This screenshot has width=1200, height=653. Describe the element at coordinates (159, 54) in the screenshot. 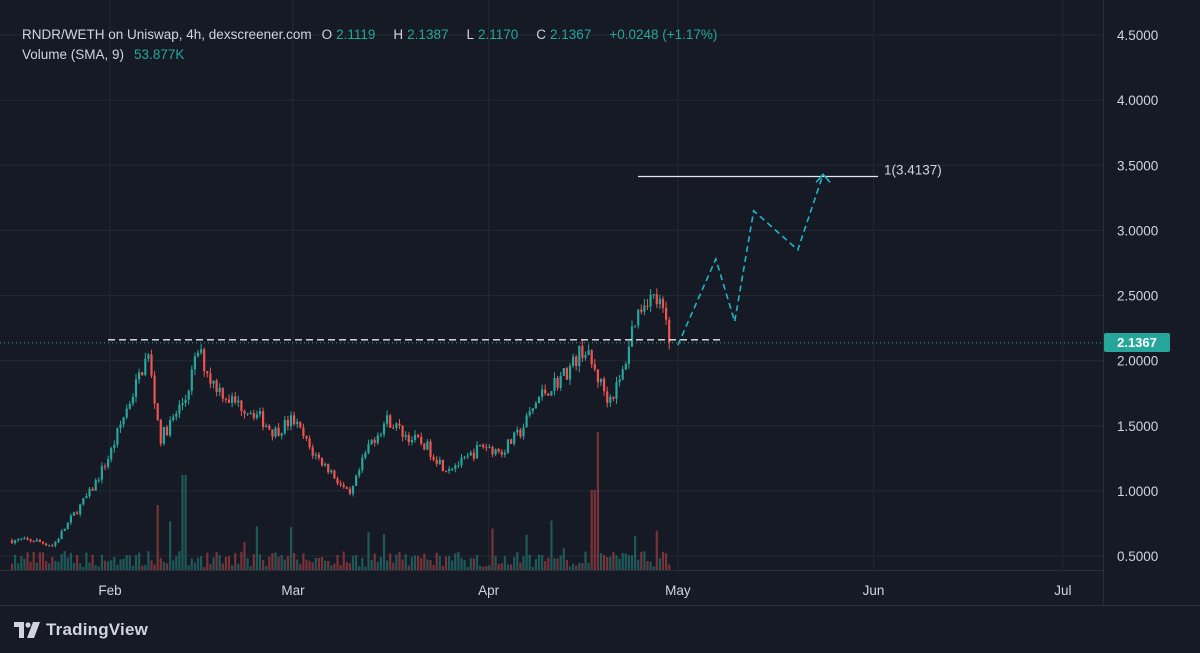

I see `volume-value: 53.877K` at that location.